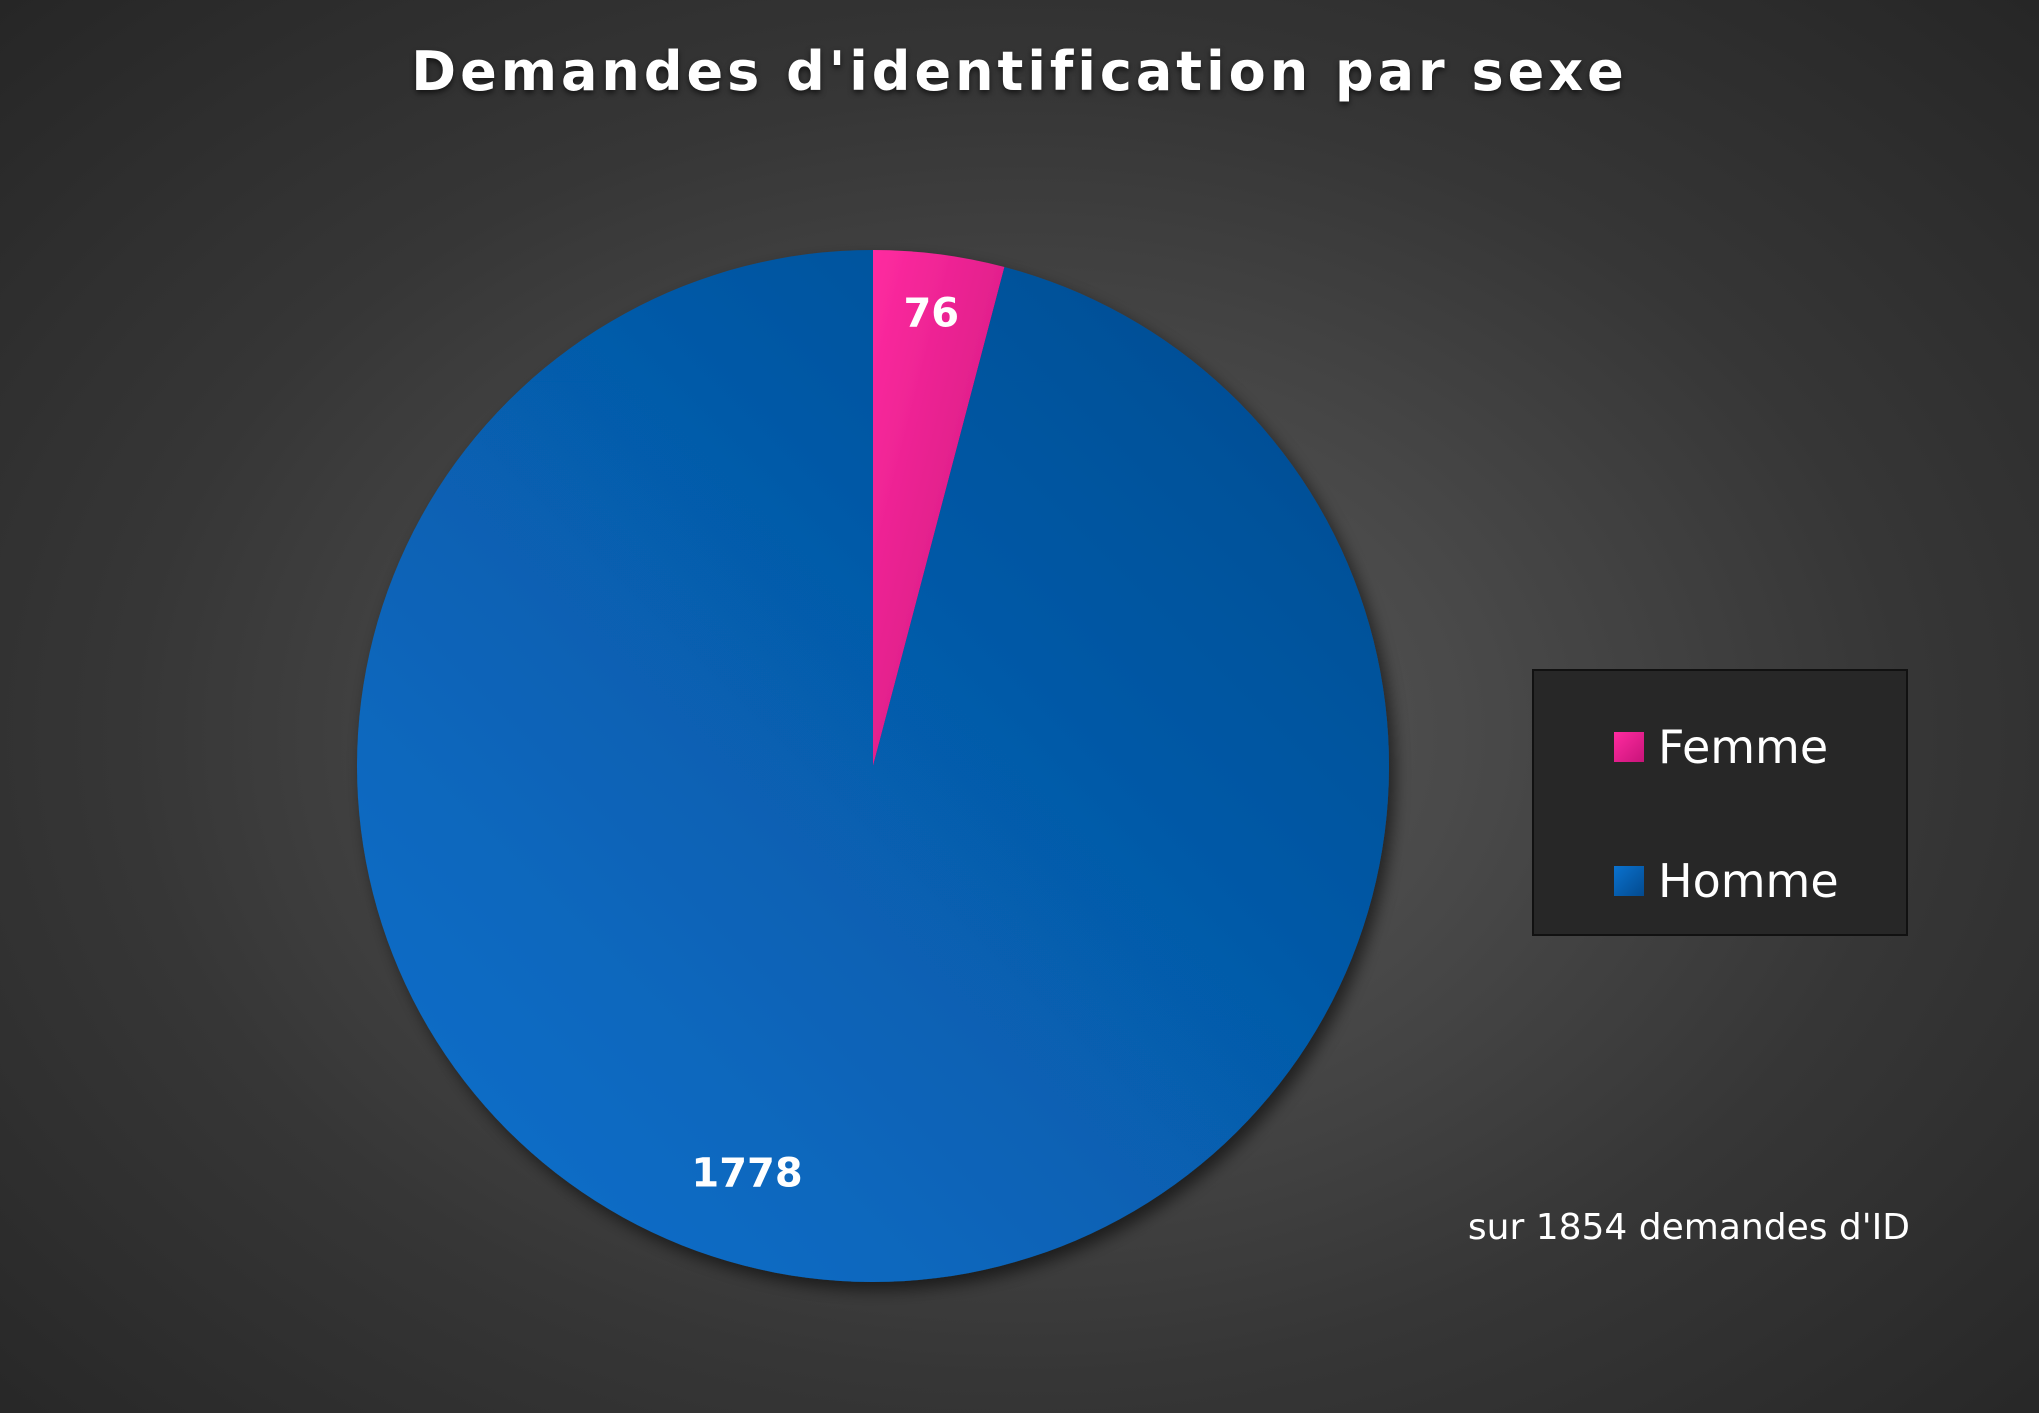  I want to click on legend-label-homme: Homme, so click(1748, 881).